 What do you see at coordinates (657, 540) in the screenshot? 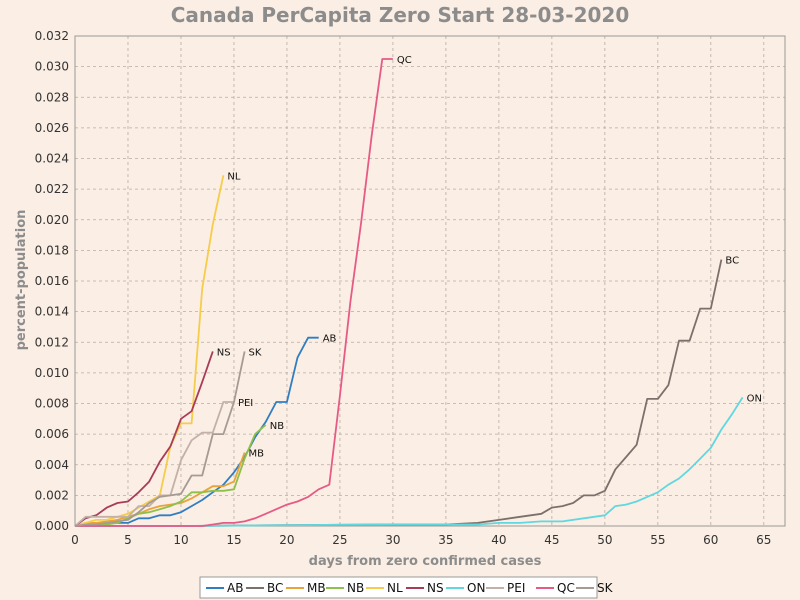
I see `x-tick-label: 55` at bounding box center [657, 540].